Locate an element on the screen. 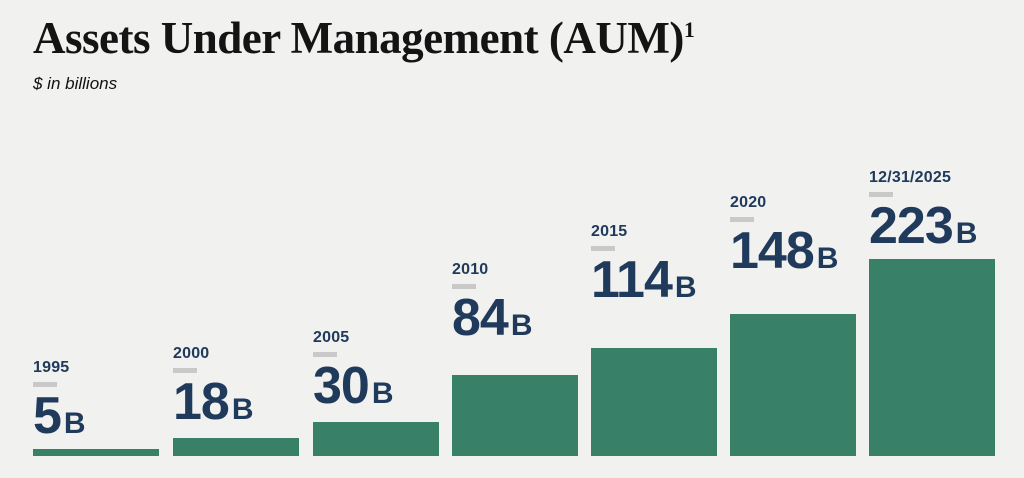 This screenshot has width=1024, height=478. bar-value-number: 18 is located at coordinates (201, 402).